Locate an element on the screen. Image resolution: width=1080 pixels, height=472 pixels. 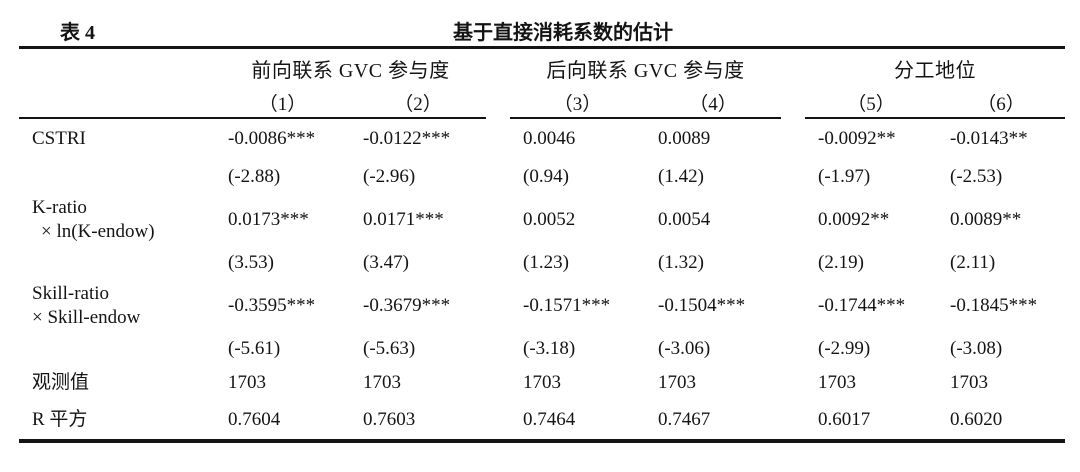
coef-cell: 0.0054 is located at coordinates (684, 219).